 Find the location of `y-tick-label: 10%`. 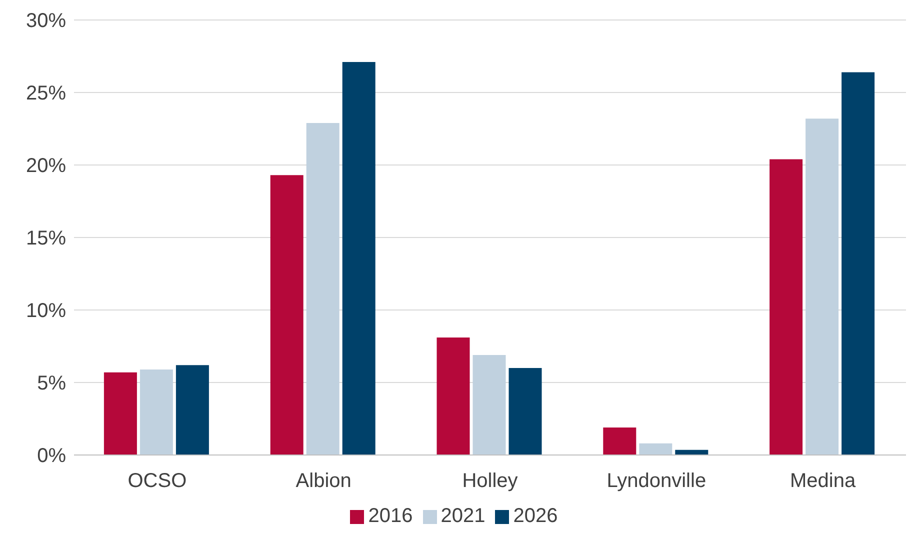

y-tick-label: 10% is located at coordinates (46, 311).